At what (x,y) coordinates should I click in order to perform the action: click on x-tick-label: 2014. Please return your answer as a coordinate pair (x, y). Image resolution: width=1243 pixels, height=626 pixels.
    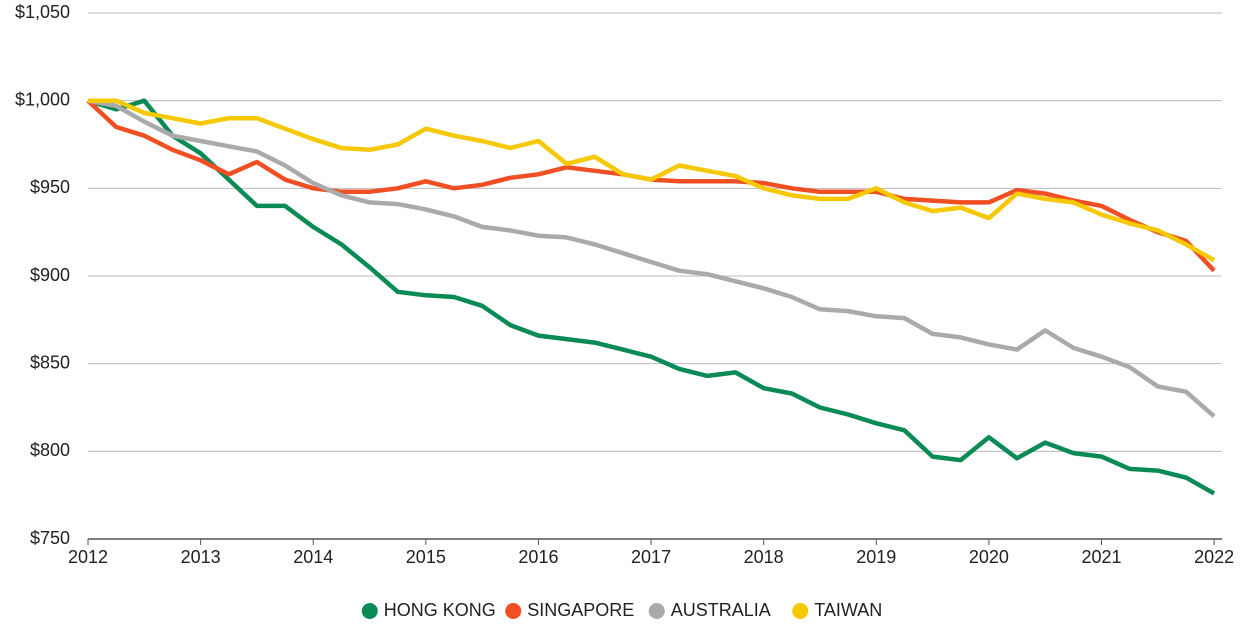
    Looking at the image, I should click on (313, 557).